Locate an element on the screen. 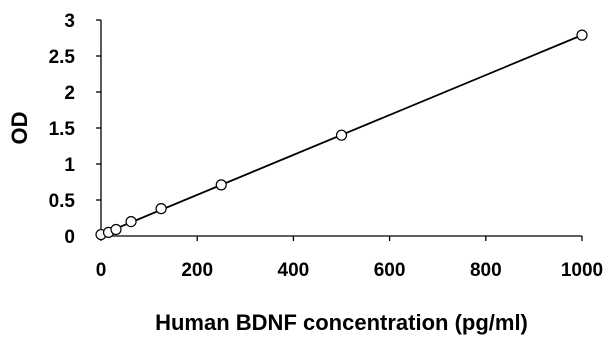  y-tick-label: 2 is located at coordinates (69, 93).